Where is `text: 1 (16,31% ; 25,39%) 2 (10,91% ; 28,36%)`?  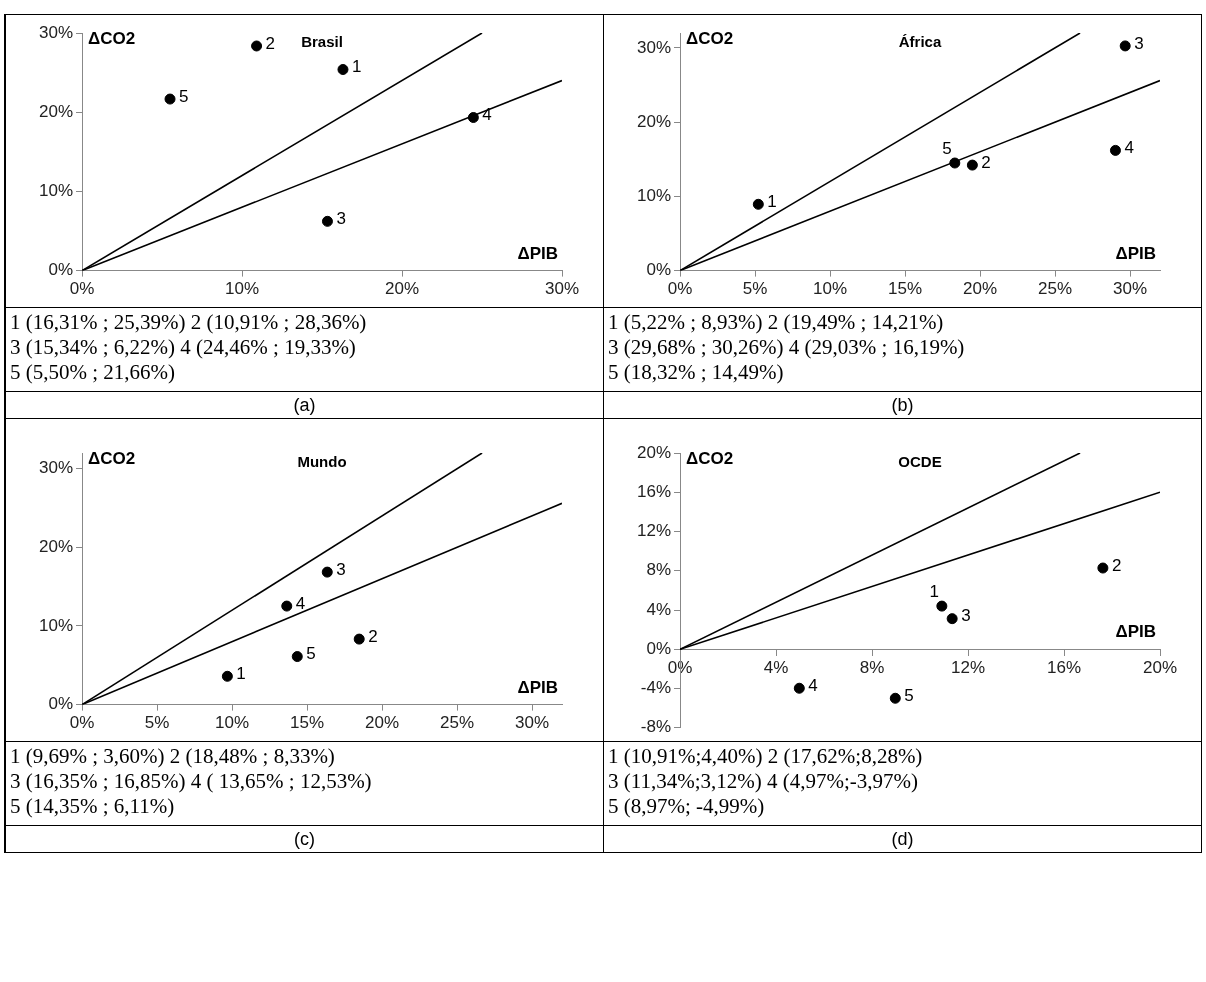 text: 1 (16,31% ; 25,39%) 2 (10,91% ; 28,36%) is located at coordinates (189, 322).